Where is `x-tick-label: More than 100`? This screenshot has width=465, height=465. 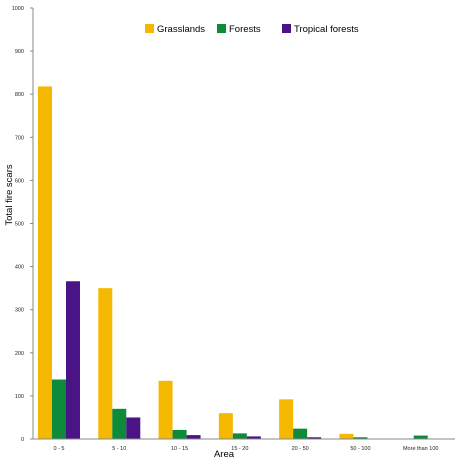
x-tick-label: More than 100 is located at coordinates (420, 449).